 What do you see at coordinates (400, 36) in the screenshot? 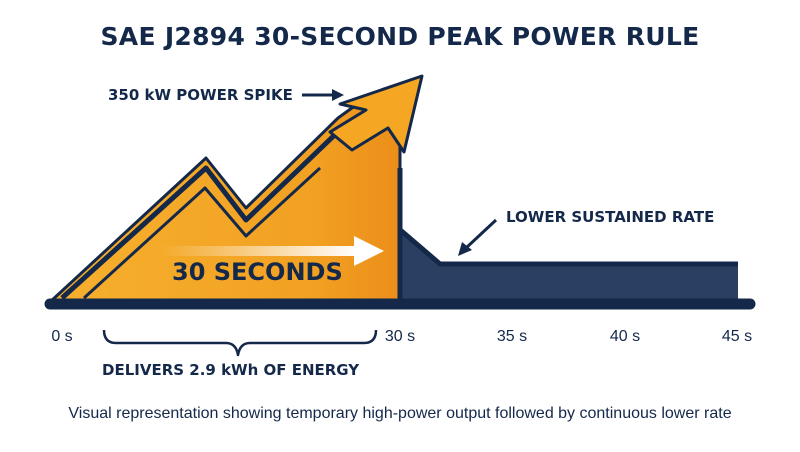
I see `page-title: SAE J2894 30-SECOND PEAK POWER RULE` at bounding box center [400, 36].